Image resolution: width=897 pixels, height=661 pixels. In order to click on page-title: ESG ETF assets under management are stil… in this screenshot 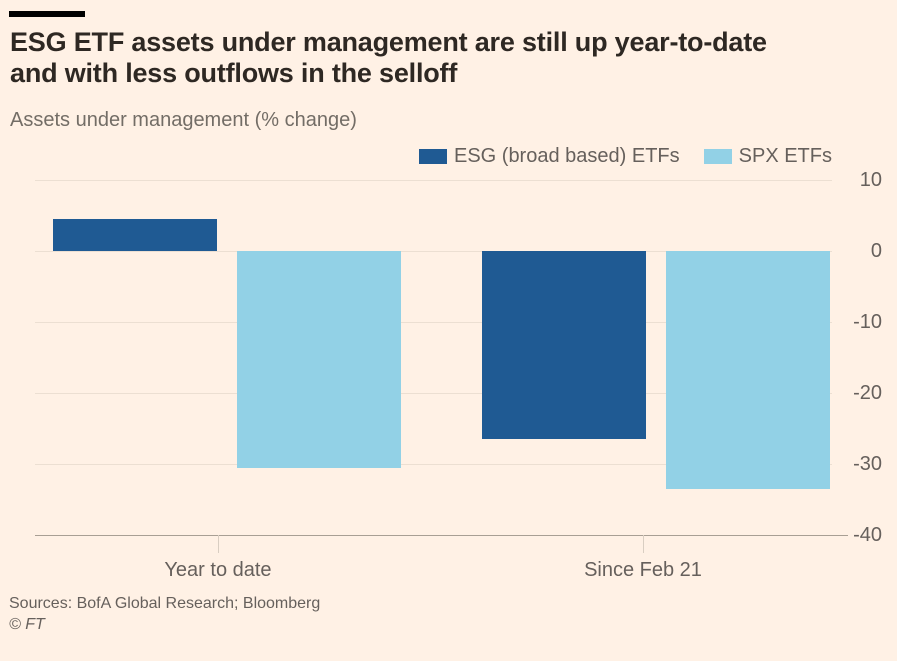, I will do `click(388, 58)`.